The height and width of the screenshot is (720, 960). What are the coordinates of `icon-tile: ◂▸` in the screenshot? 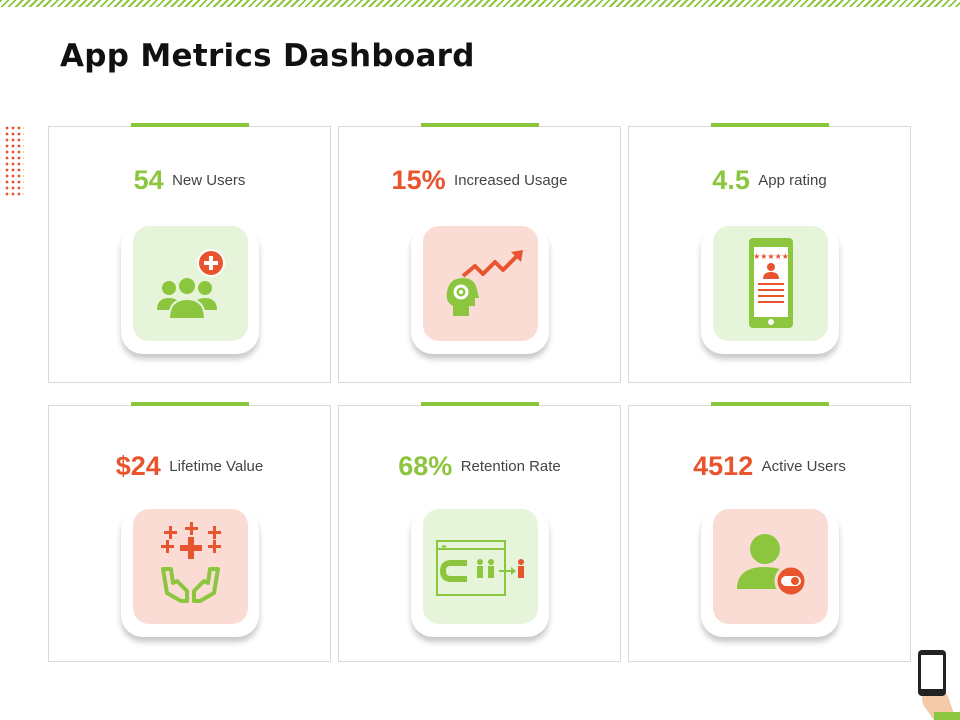 It's located at (480, 572).